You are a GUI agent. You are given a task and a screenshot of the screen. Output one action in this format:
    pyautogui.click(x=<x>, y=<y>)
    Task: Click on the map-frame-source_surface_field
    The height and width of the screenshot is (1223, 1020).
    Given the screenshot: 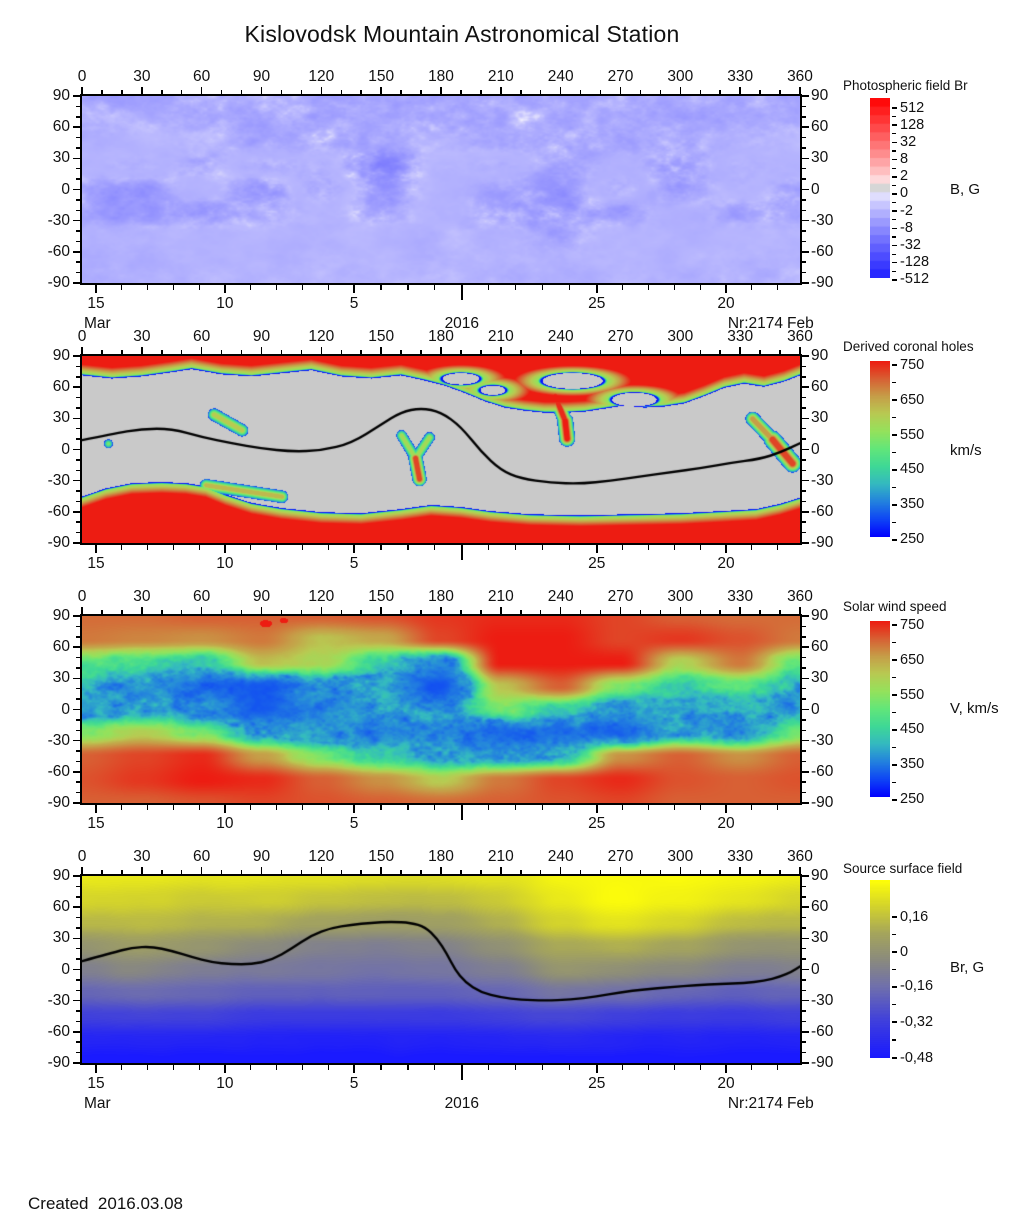 What is the action you would take?
    pyautogui.click(x=441, y=969)
    